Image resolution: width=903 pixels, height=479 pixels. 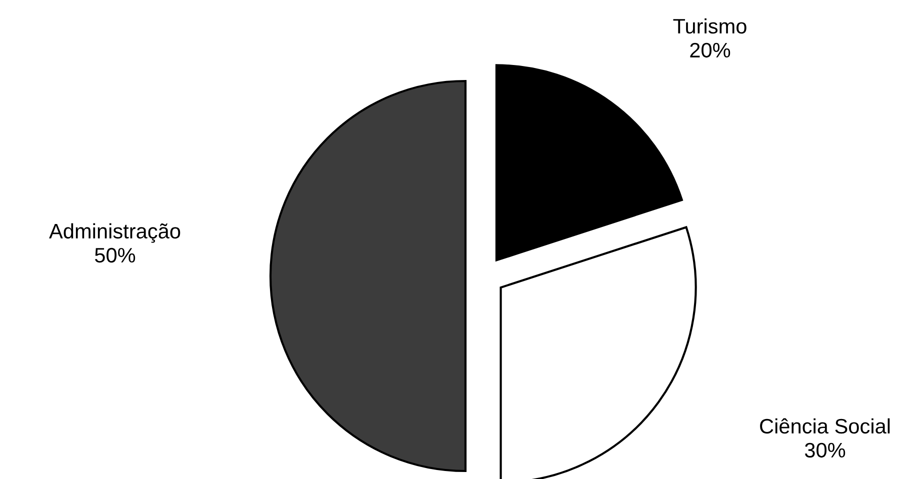 What do you see at coordinates (709, 26) in the screenshot?
I see `slice-label: Turismo` at bounding box center [709, 26].